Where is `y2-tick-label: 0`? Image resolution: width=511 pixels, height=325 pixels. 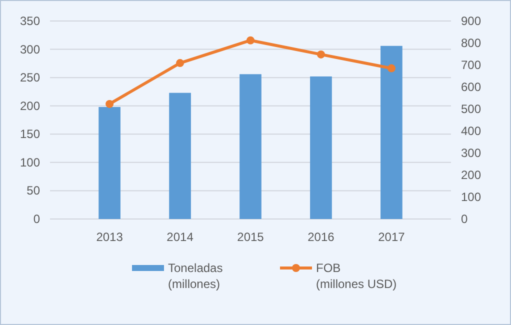
y2-tick-label: 0 is located at coordinates (464, 219).